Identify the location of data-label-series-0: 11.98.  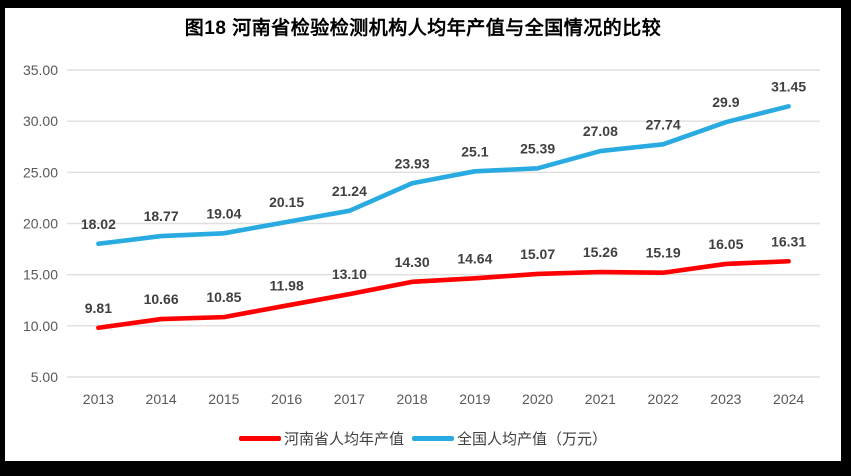
(286, 286).